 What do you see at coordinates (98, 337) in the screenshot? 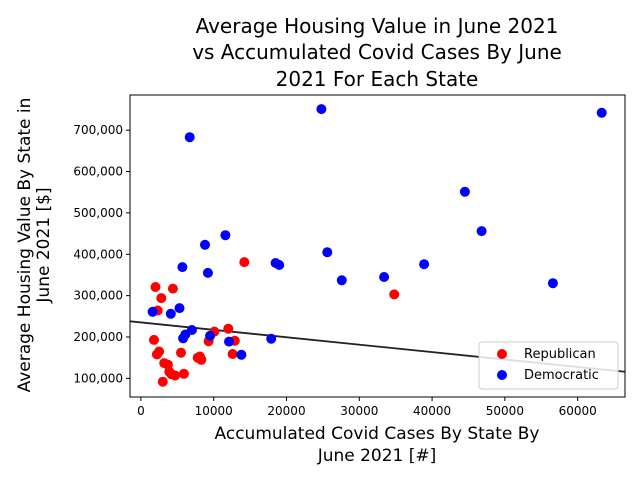
I see `y-tick-label: 200,000` at bounding box center [98, 337].